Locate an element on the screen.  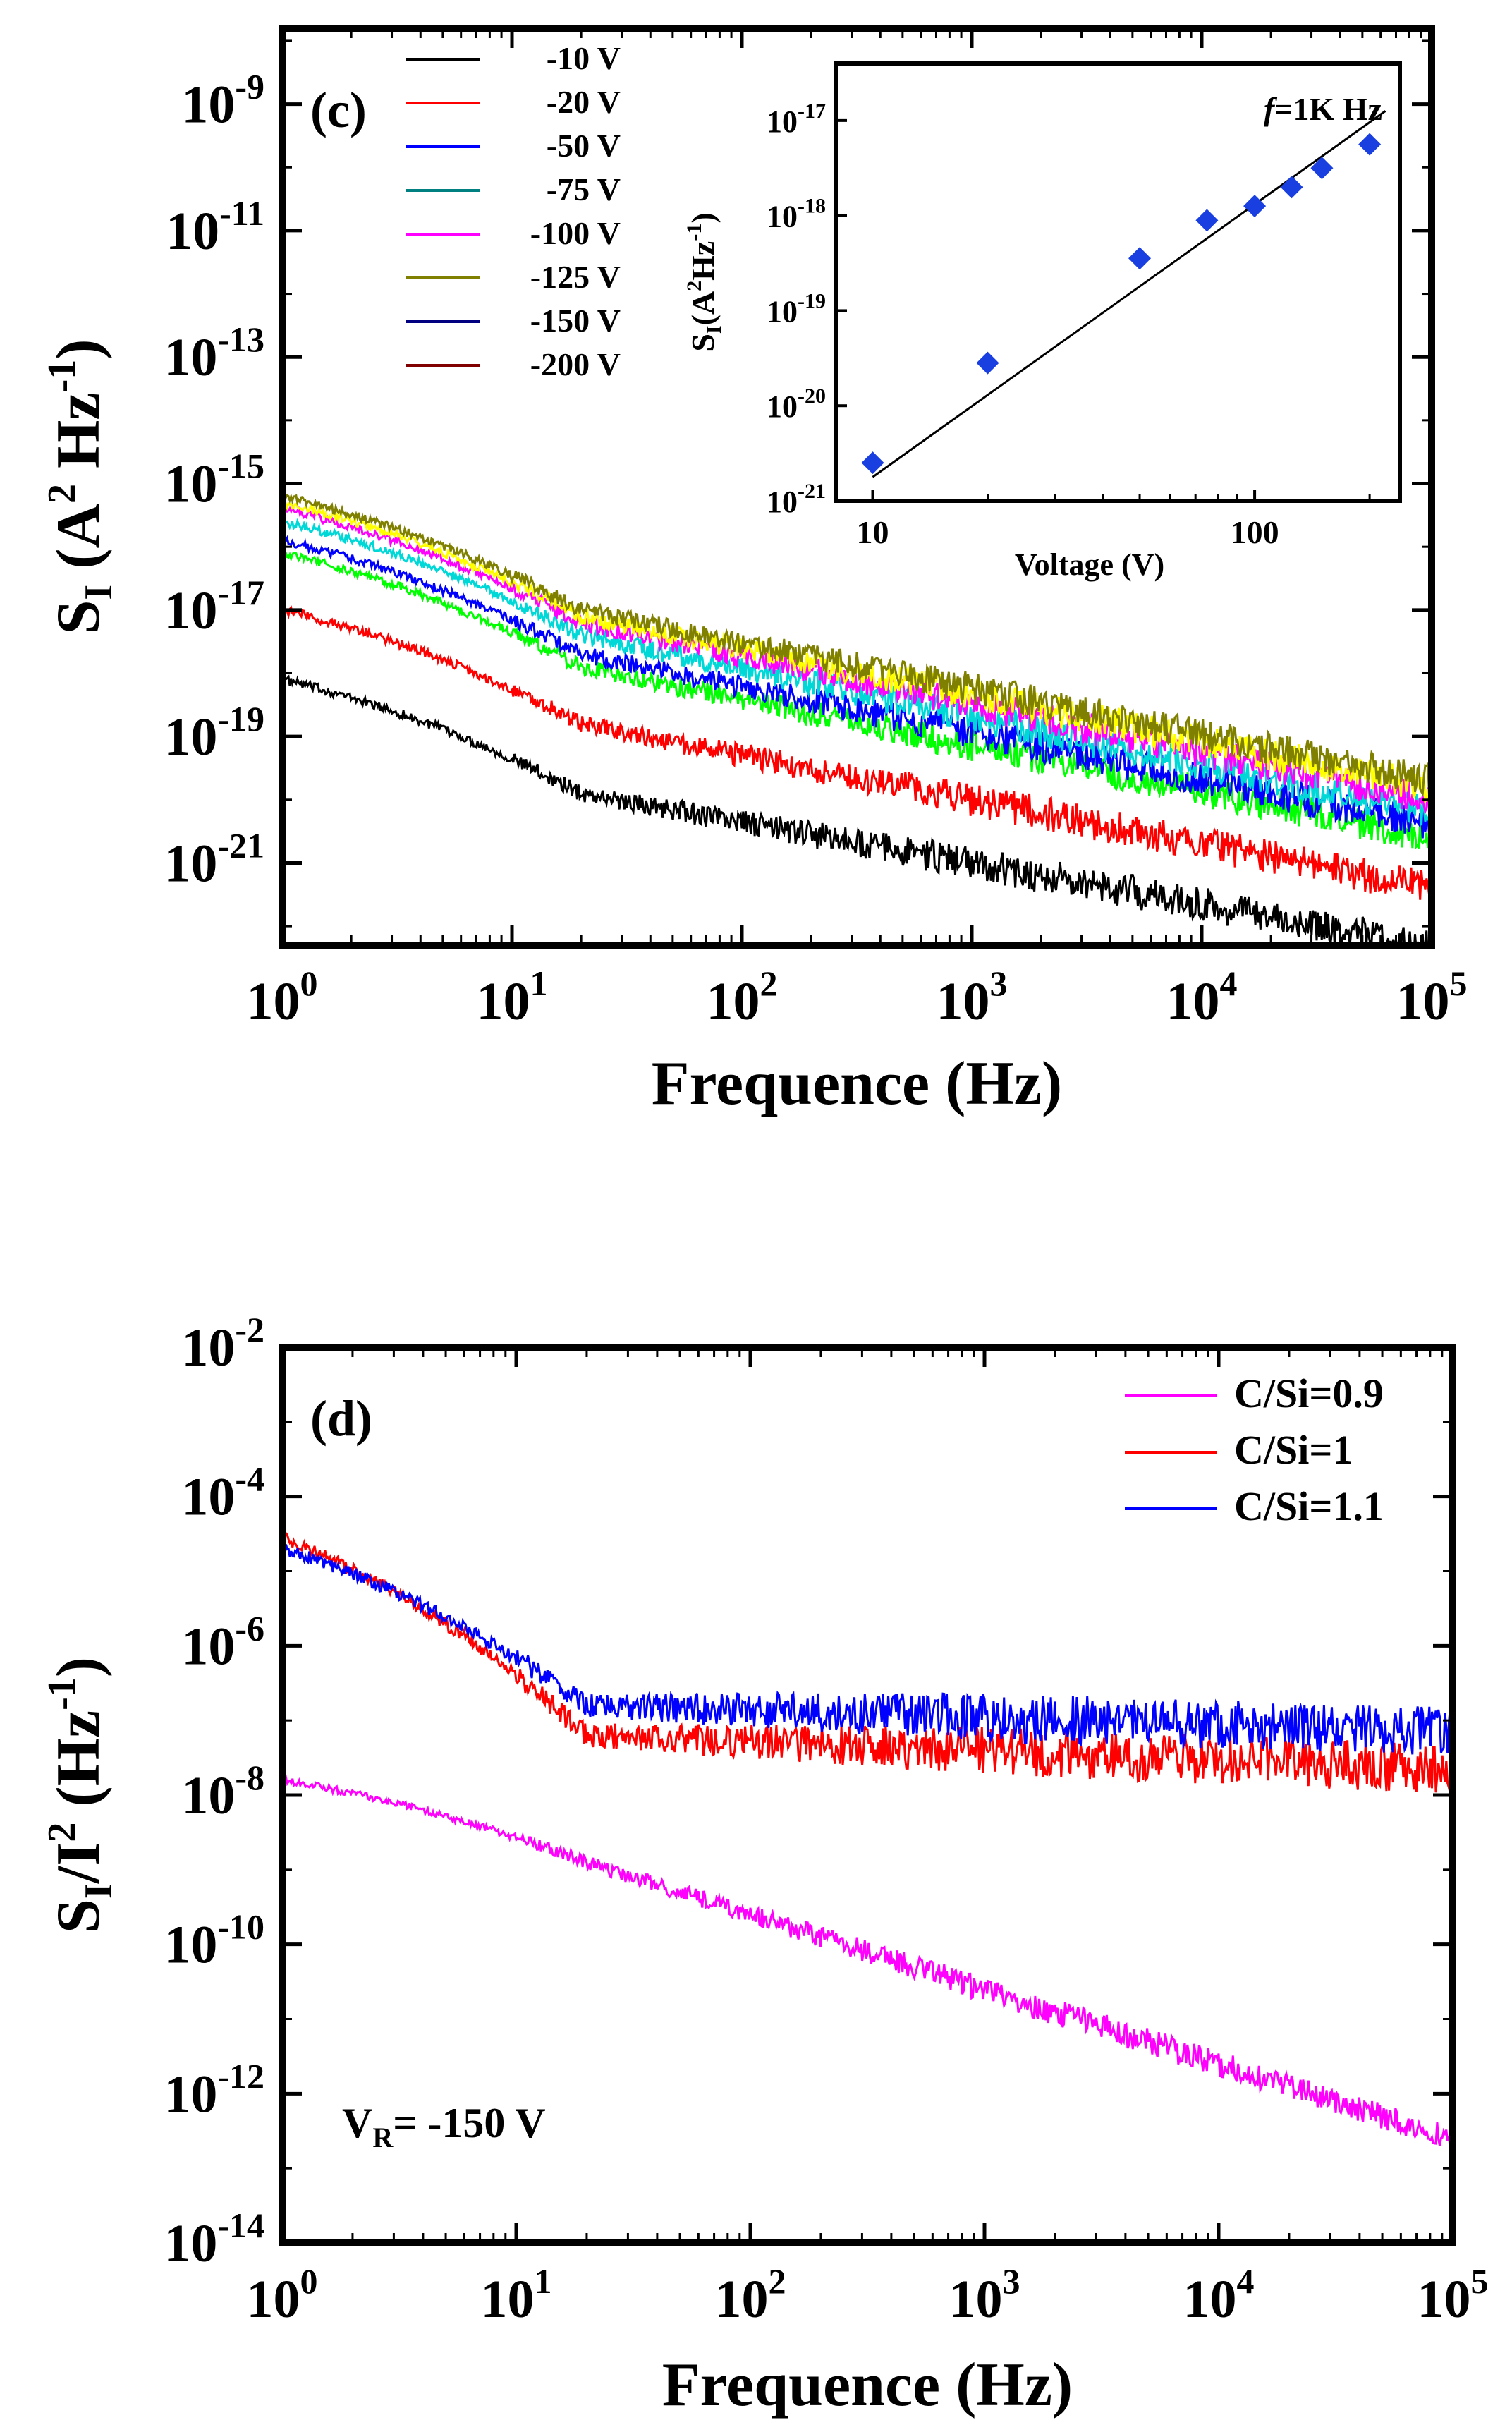
panel-d-label: (d) is located at coordinates (341, 1418).